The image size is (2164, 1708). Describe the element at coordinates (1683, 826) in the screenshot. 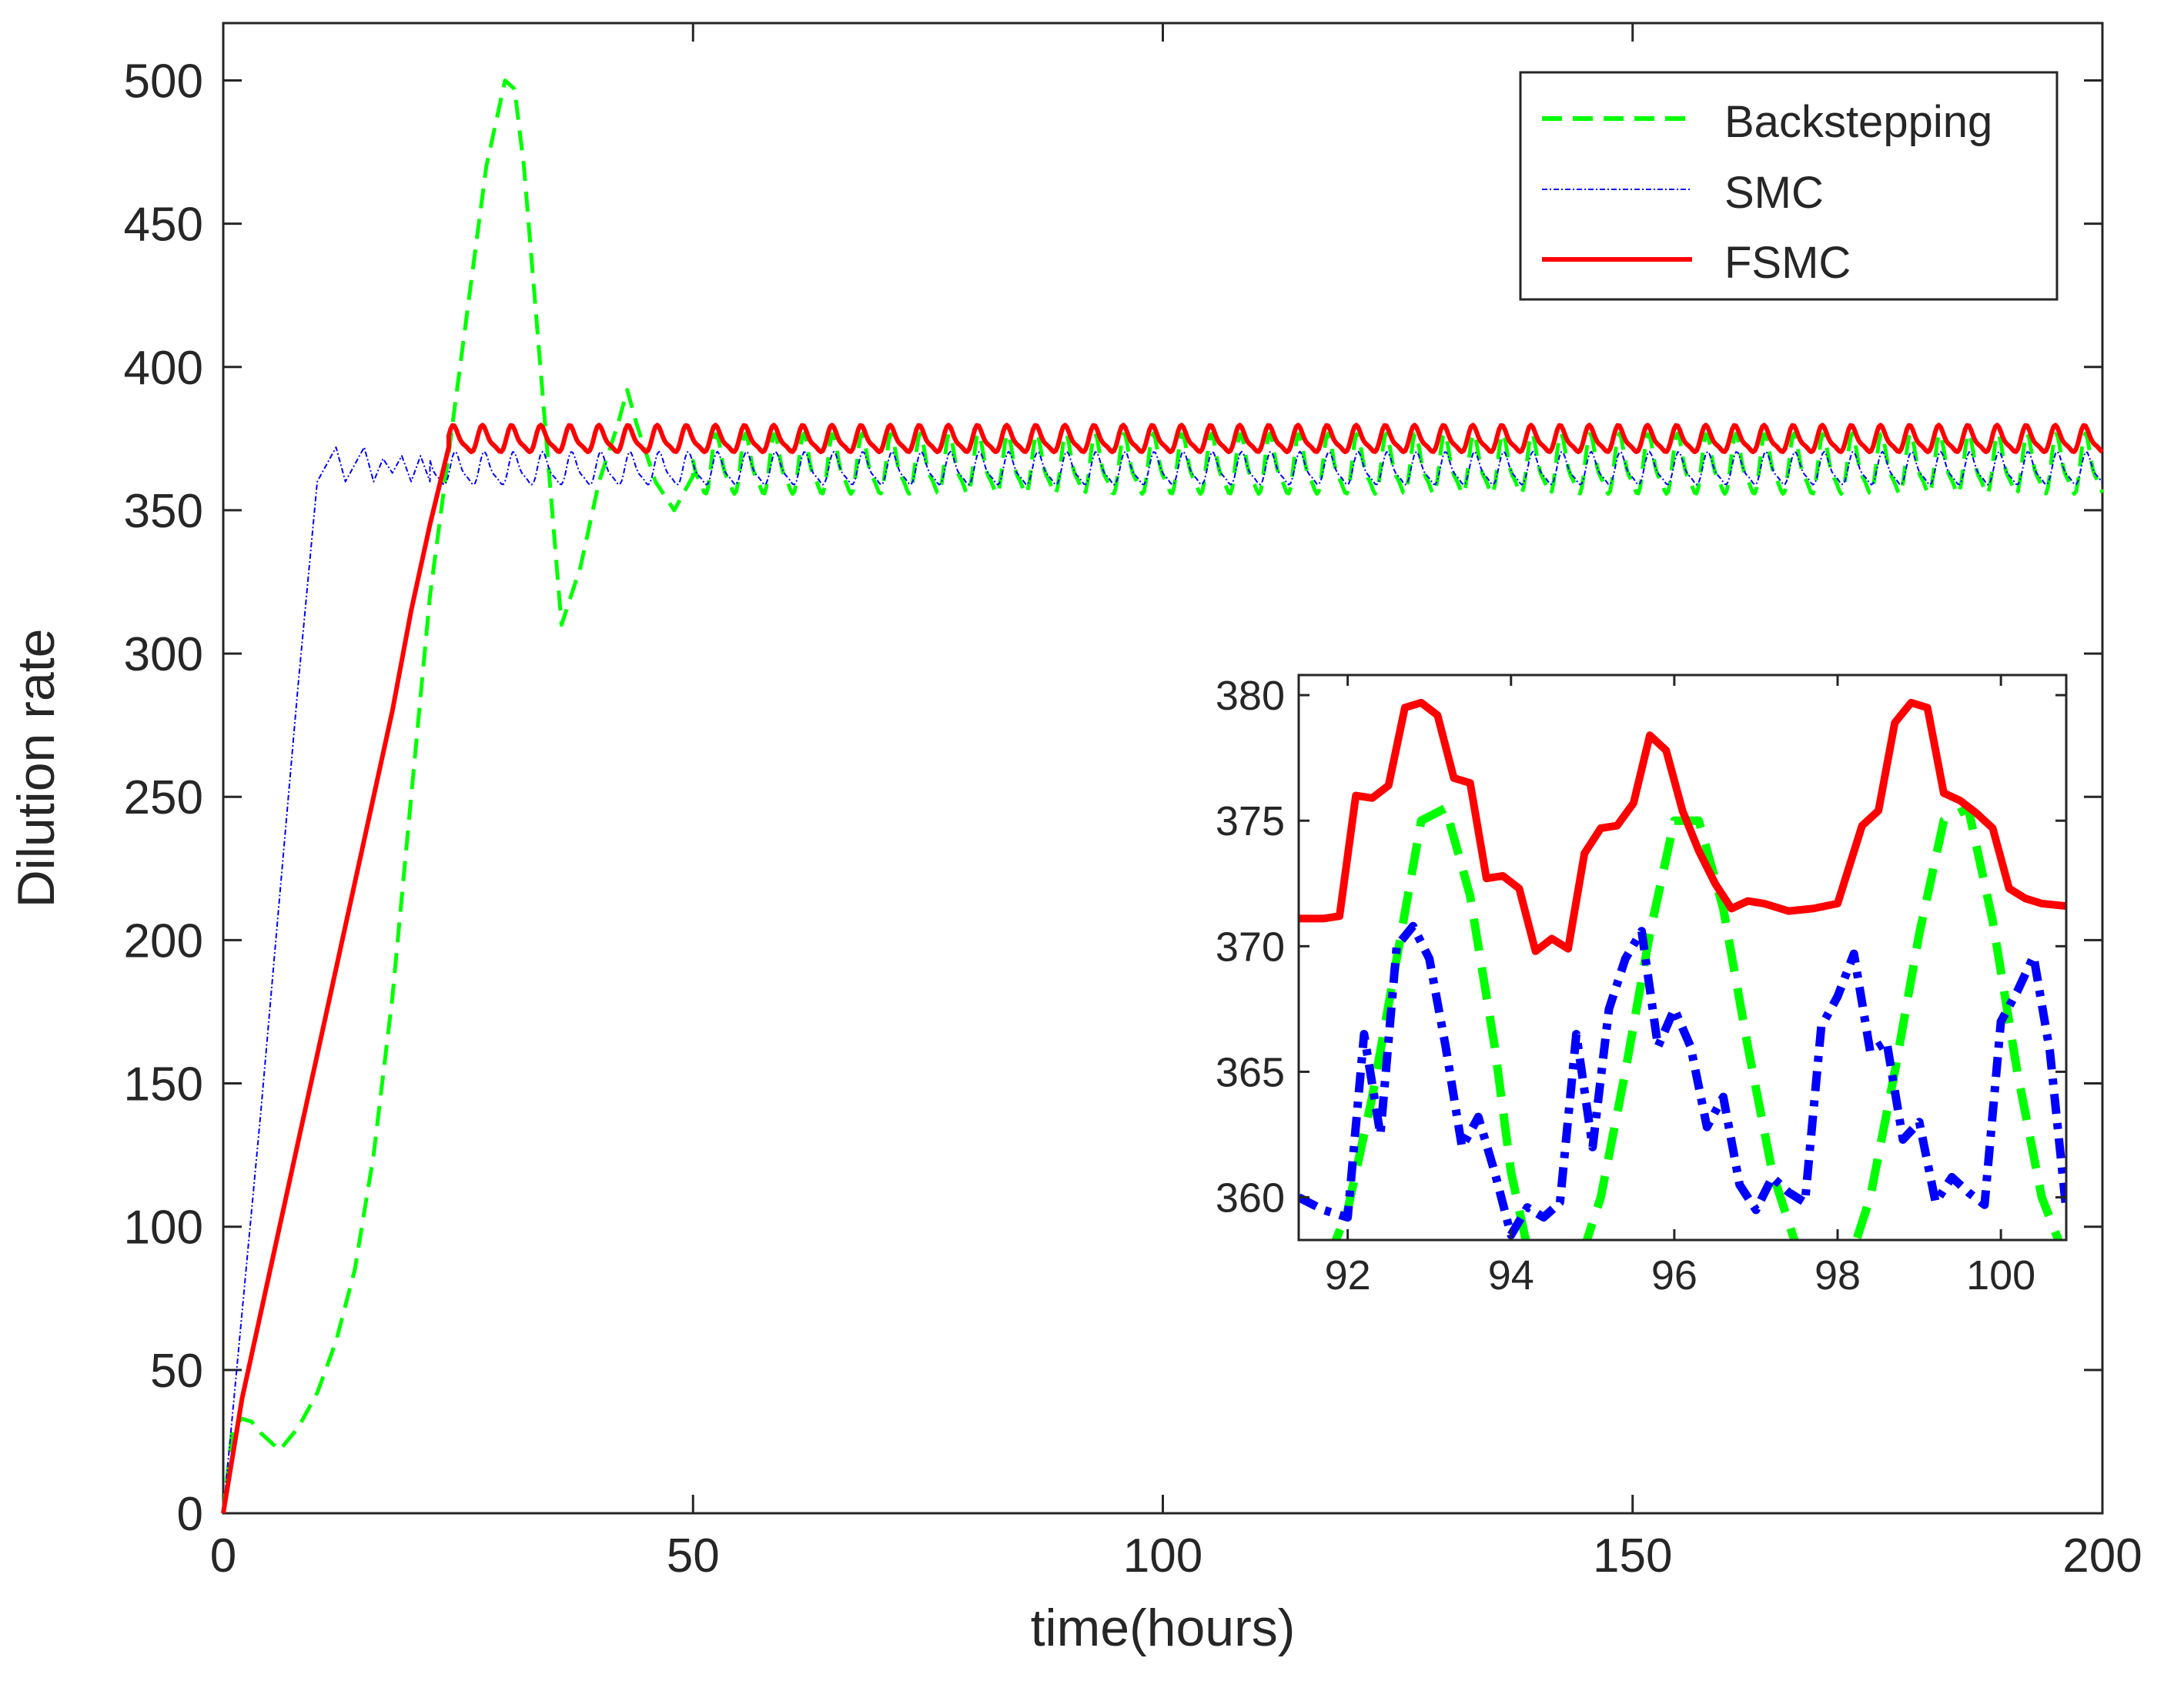

I see `inset-series-line-fsmc` at that location.